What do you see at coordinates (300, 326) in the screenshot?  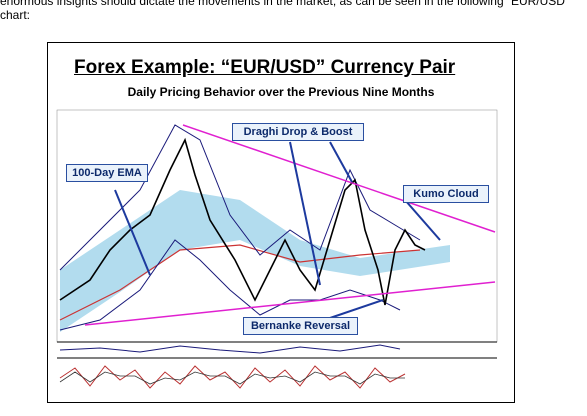 I see `annotation: Bernanke Reversal` at bounding box center [300, 326].